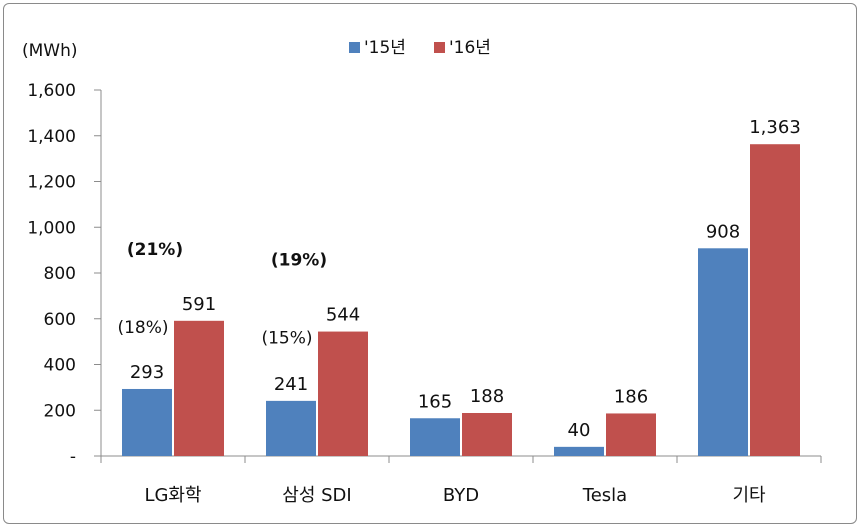 This screenshot has width=860, height=527. What do you see at coordinates (775, 127) in the screenshot?
I see `value-label: 1,363` at bounding box center [775, 127].